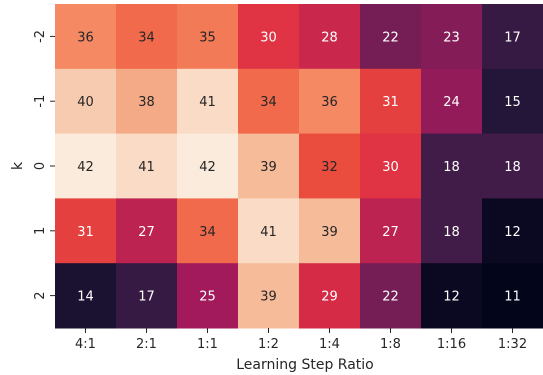  I want to click on cell-value-label: 38, so click(146, 102).